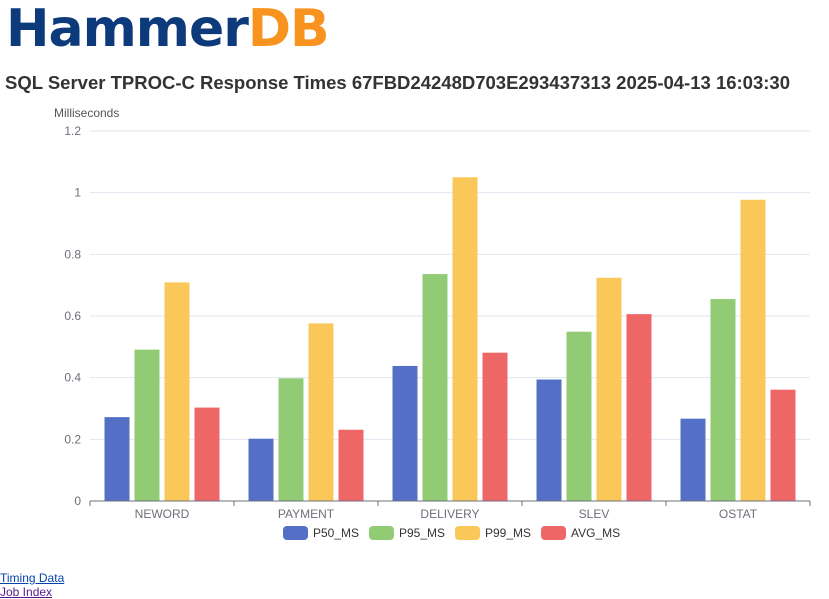  What do you see at coordinates (77, 193) in the screenshot?
I see `y-tick-label: 1` at bounding box center [77, 193].